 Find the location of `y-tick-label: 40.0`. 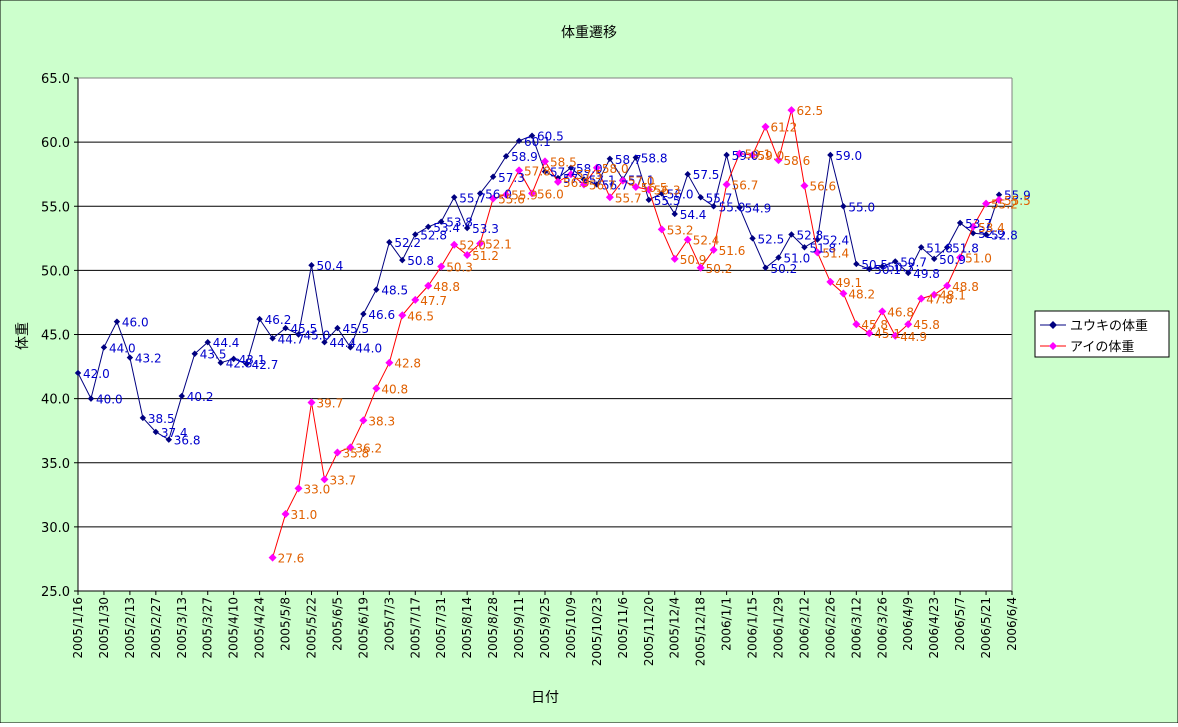

y-tick-label: 40.0 is located at coordinates (55, 400).